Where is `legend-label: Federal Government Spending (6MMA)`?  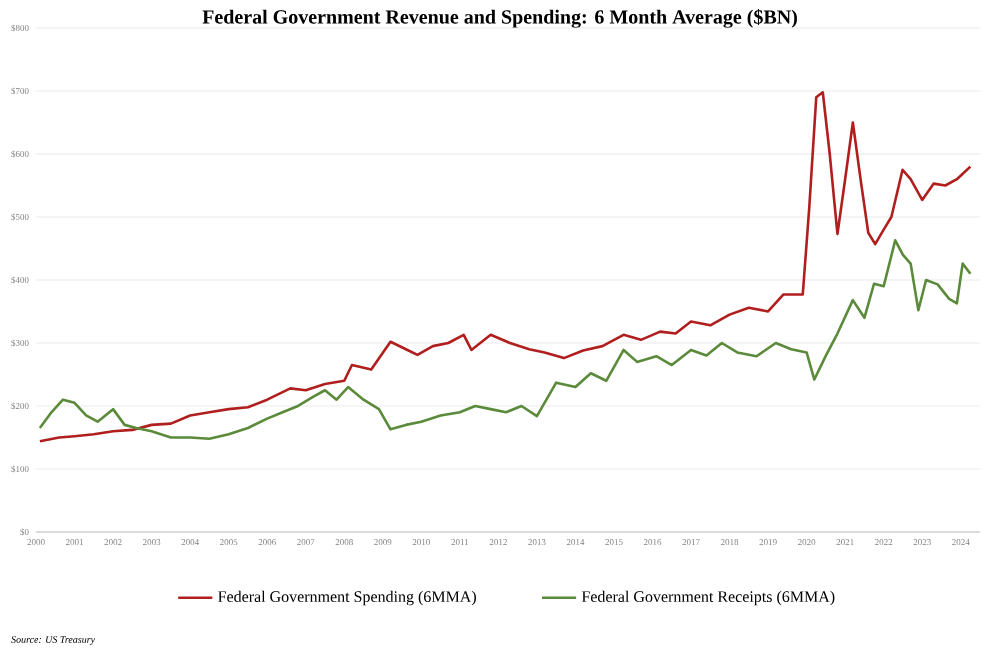
legend-label: Federal Government Spending (6MMA) is located at coordinates (347, 598).